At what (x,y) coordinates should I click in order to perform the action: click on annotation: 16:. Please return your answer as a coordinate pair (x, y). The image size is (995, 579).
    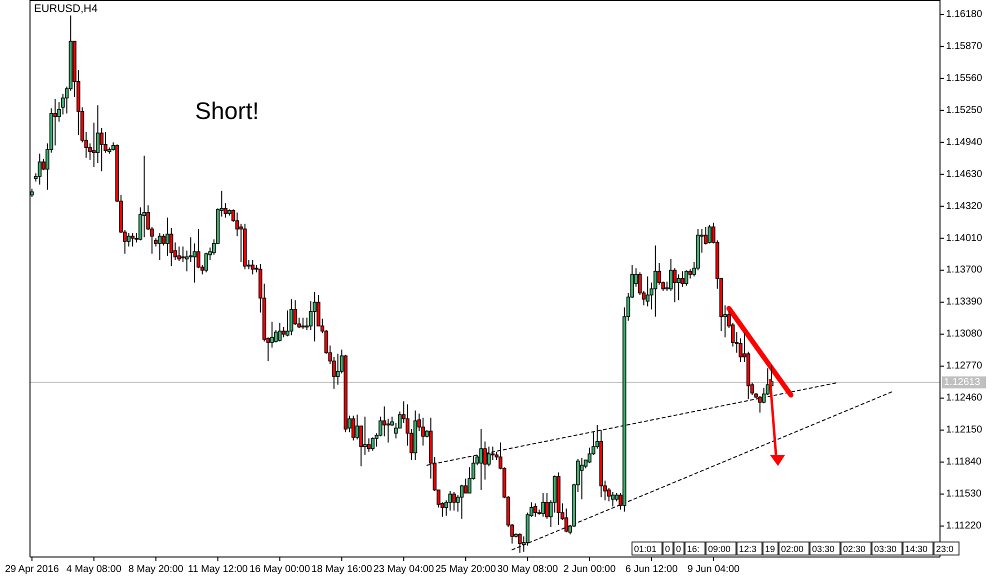
    Looking at the image, I should click on (693, 549).